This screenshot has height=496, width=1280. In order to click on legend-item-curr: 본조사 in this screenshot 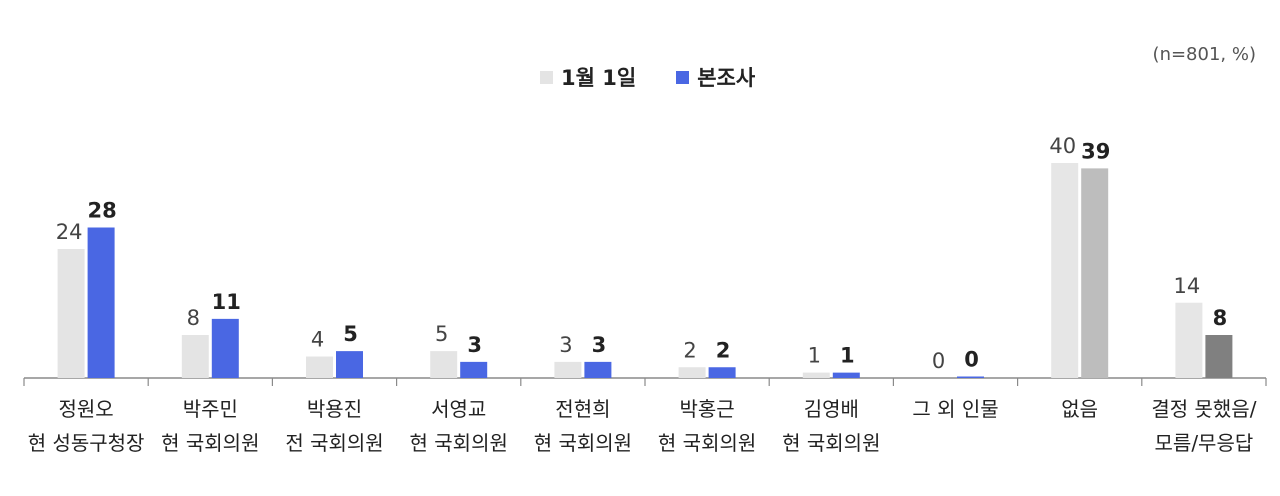, I will do `click(715, 77)`.